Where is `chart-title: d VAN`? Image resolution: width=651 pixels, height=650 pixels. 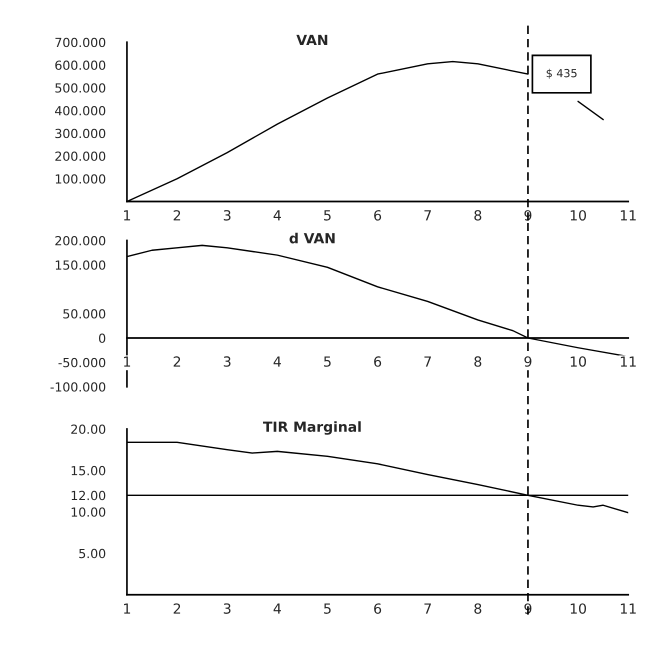 chart-title: d VAN is located at coordinates (312, 238).